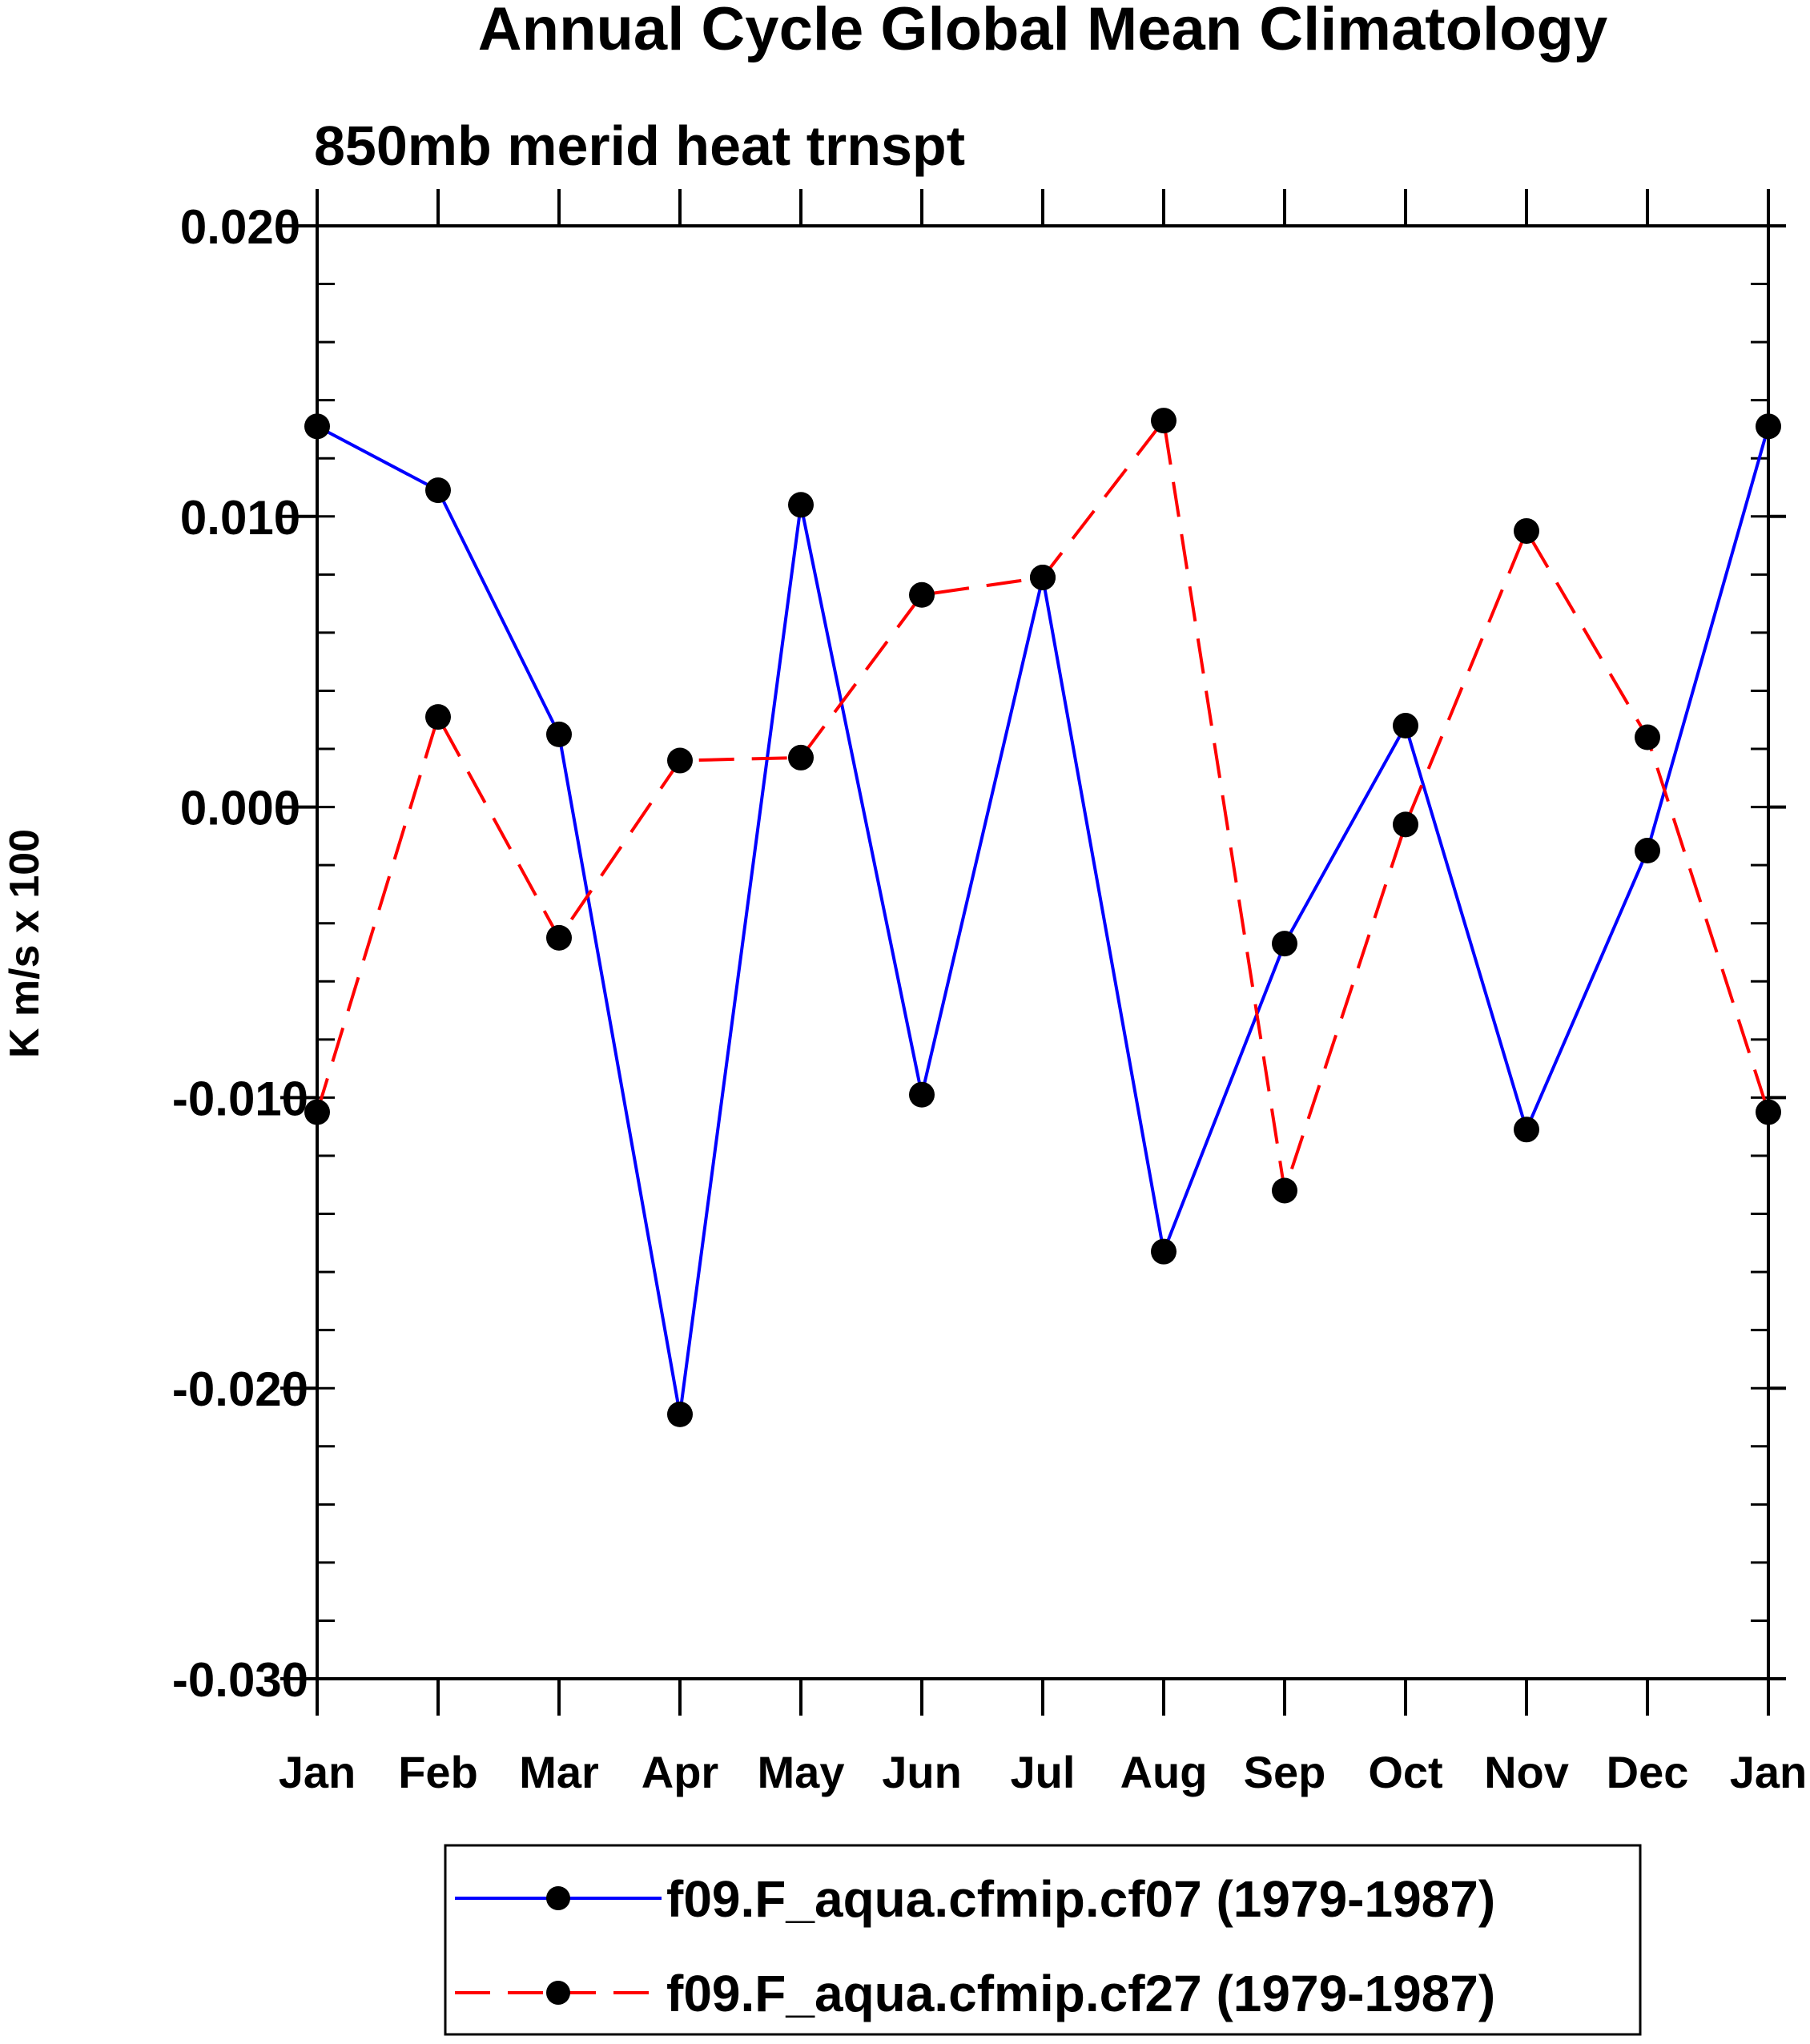  I want to click on x-tick-label: Feb, so click(438, 1772).